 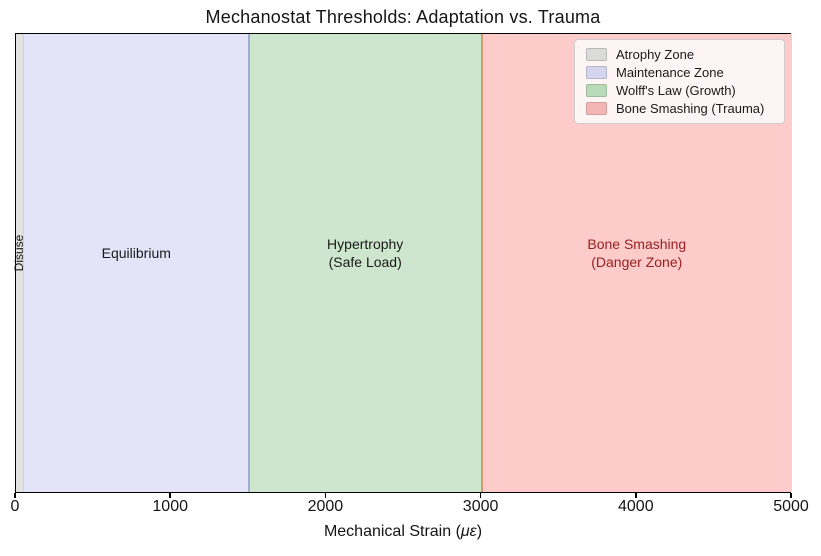 What do you see at coordinates (392, 531) in the screenshot?
I see `x-axis-title-text: Mechanical Strain (` at bounding box center [392, 531].